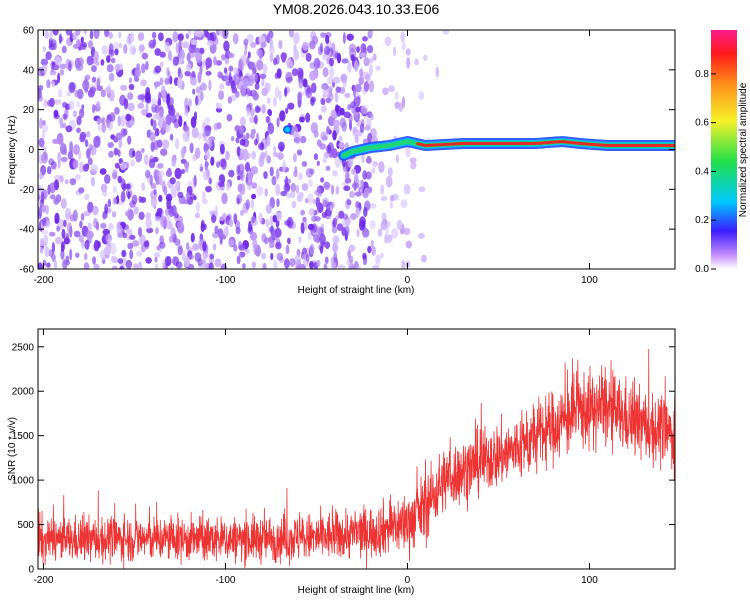 The width and height of the screenshot is (750, 600). I want to click on y-tick-label: 500, so click(25, 525).